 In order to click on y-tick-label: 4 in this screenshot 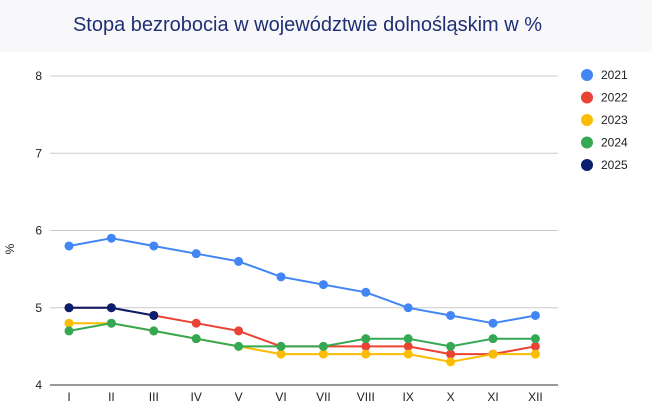, I will do `click(38, 385)`.